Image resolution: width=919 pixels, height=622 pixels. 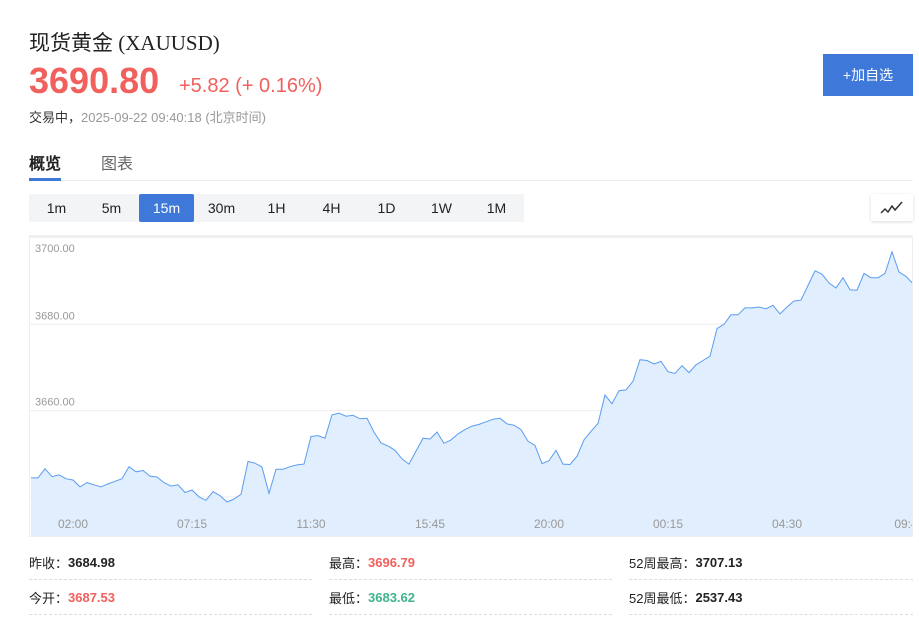 I want to click on y-tick-label: 3700.00, so click(x=55, y=249).